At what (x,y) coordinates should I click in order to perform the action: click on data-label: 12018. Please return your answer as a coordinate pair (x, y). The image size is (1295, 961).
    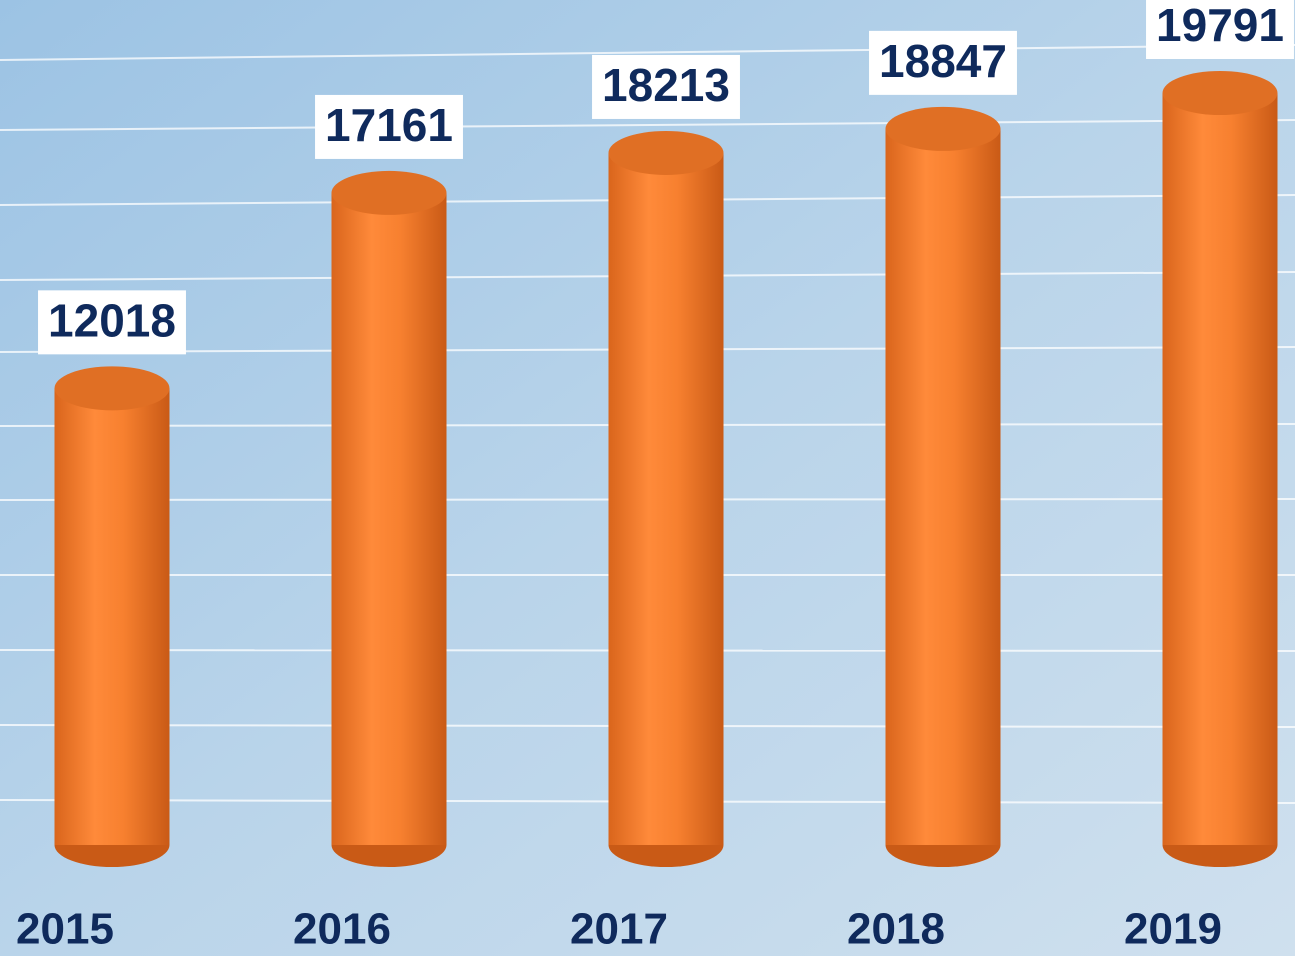
    Looking at the image, I should click on (112, 321).